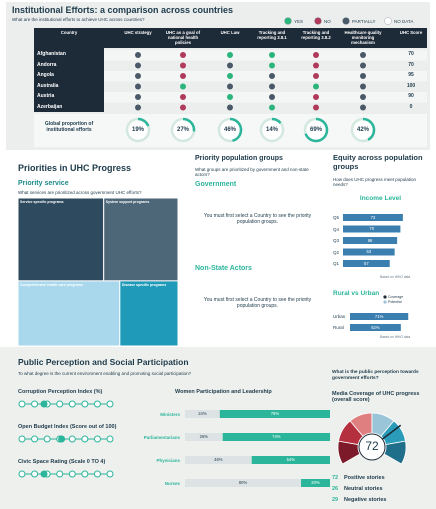 This screenshot has width=436, height=509. I want to click on country-name: Afghanistan, so click(51, 54).